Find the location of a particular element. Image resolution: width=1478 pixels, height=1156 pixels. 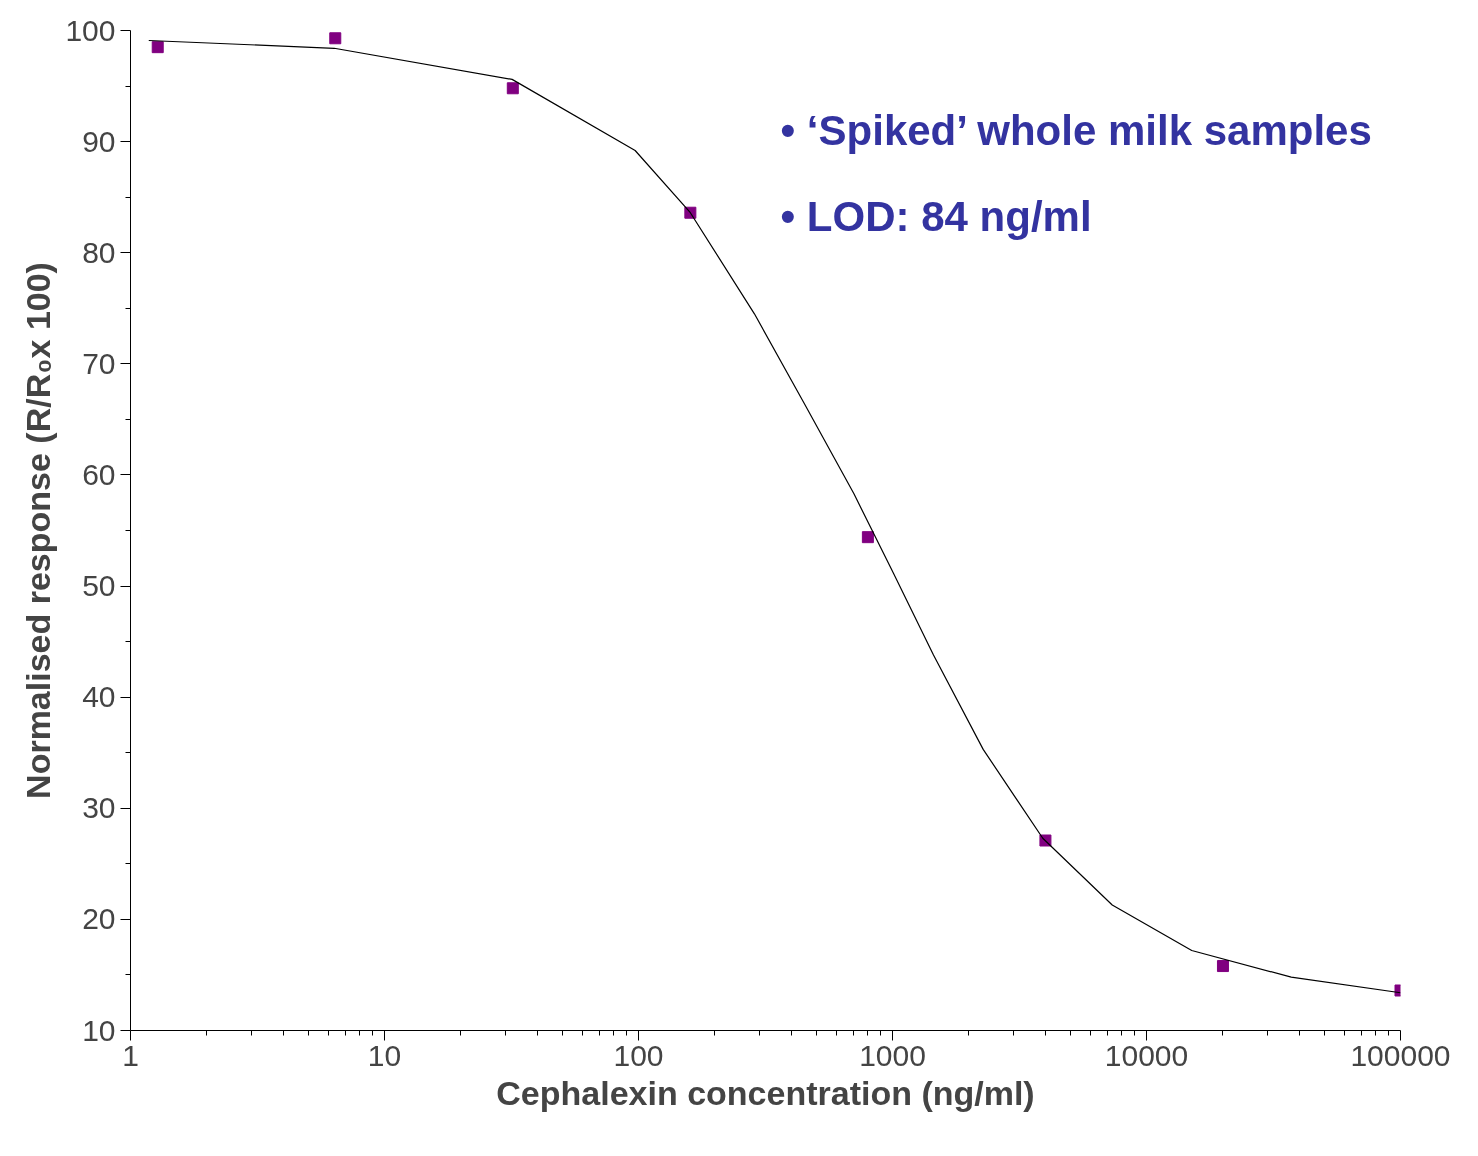

y-tick-label: 100 is located at coordinates (90, 30).